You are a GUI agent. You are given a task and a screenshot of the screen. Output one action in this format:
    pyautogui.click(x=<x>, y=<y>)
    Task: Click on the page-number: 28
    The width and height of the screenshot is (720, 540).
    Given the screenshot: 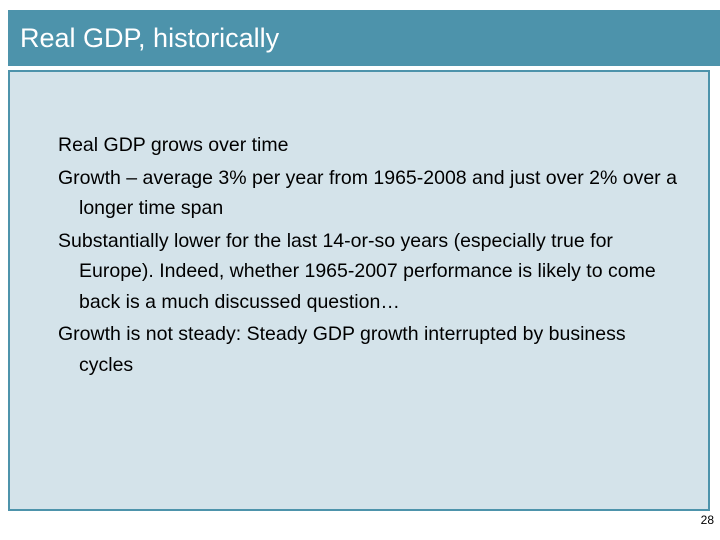 What is the action you would take?
    pyautogui.click(x=707, y=520)
    